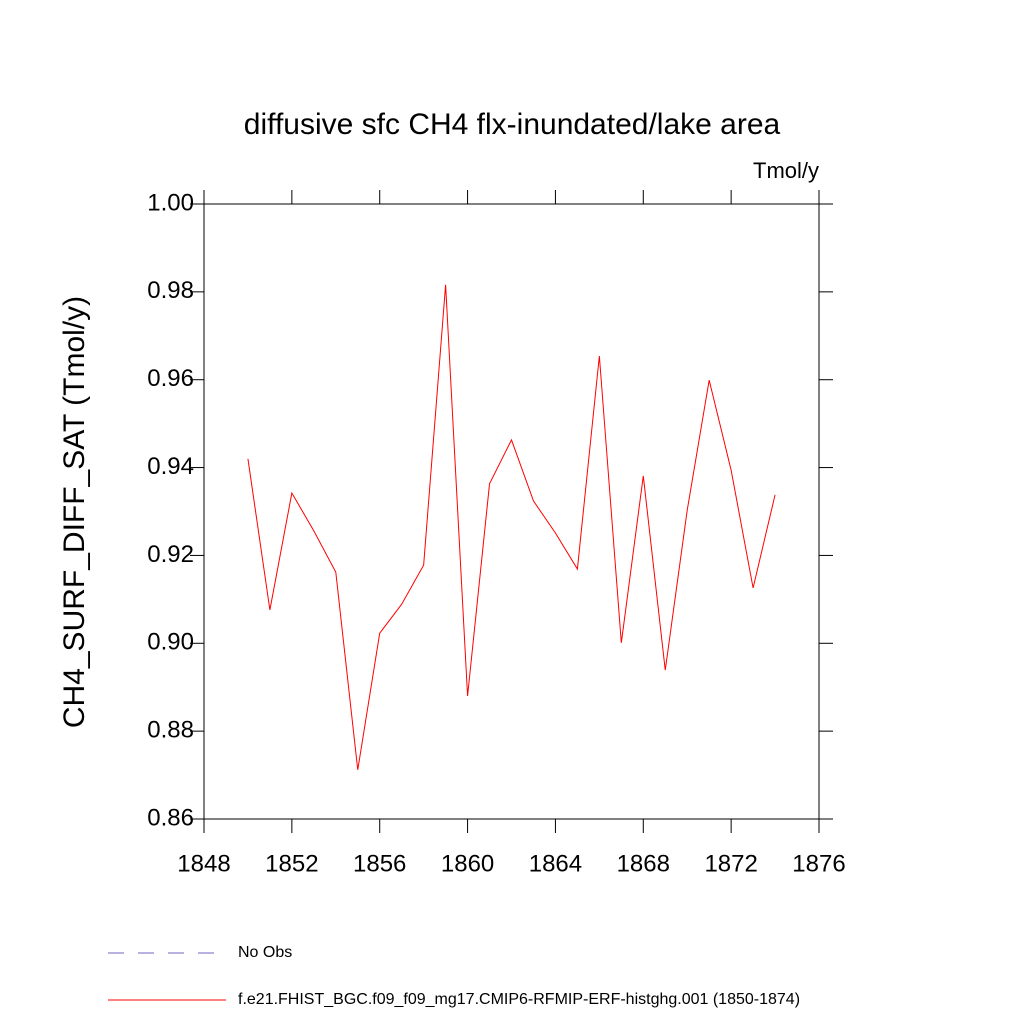 This screenshot has height=1024, width=1024. Describe the element at coordinates (170, 817) in the screenshot. I see `y-tick-label: 0.86` at that location.